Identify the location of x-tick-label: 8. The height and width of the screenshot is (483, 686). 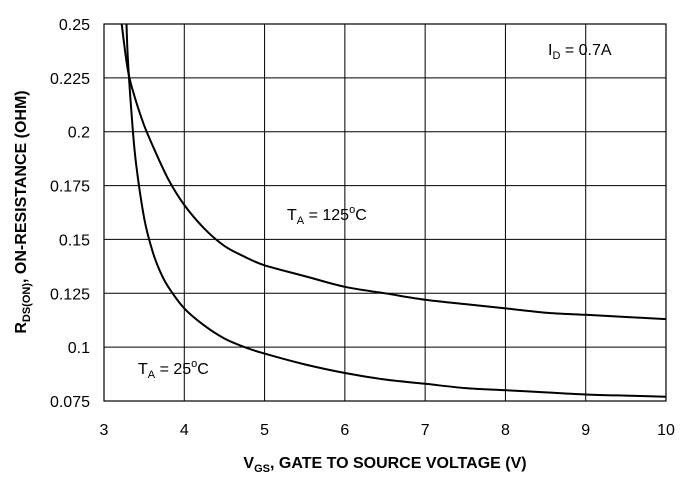
(505, 430).